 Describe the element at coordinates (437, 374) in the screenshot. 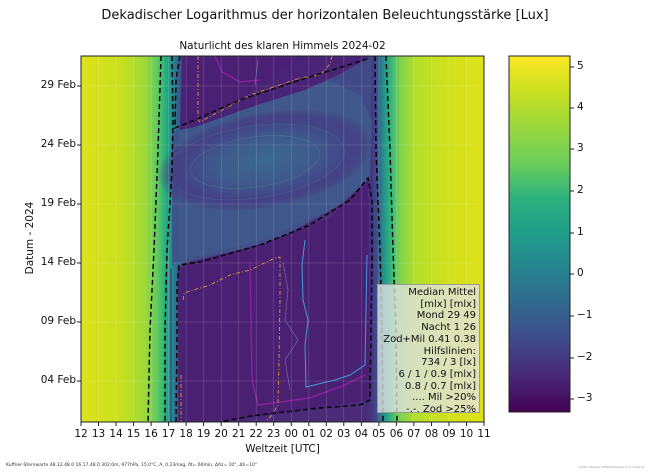

I see `legend-helper-line: 6 / 1 / 0.9 [mlx]` at that location.